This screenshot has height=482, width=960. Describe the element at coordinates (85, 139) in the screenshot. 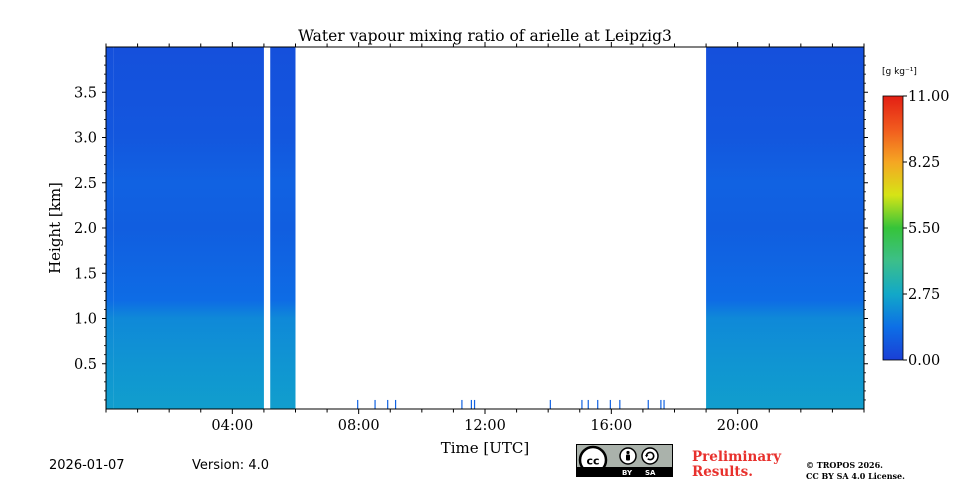

I see `y-tick-label-6: 3.0` at that location.